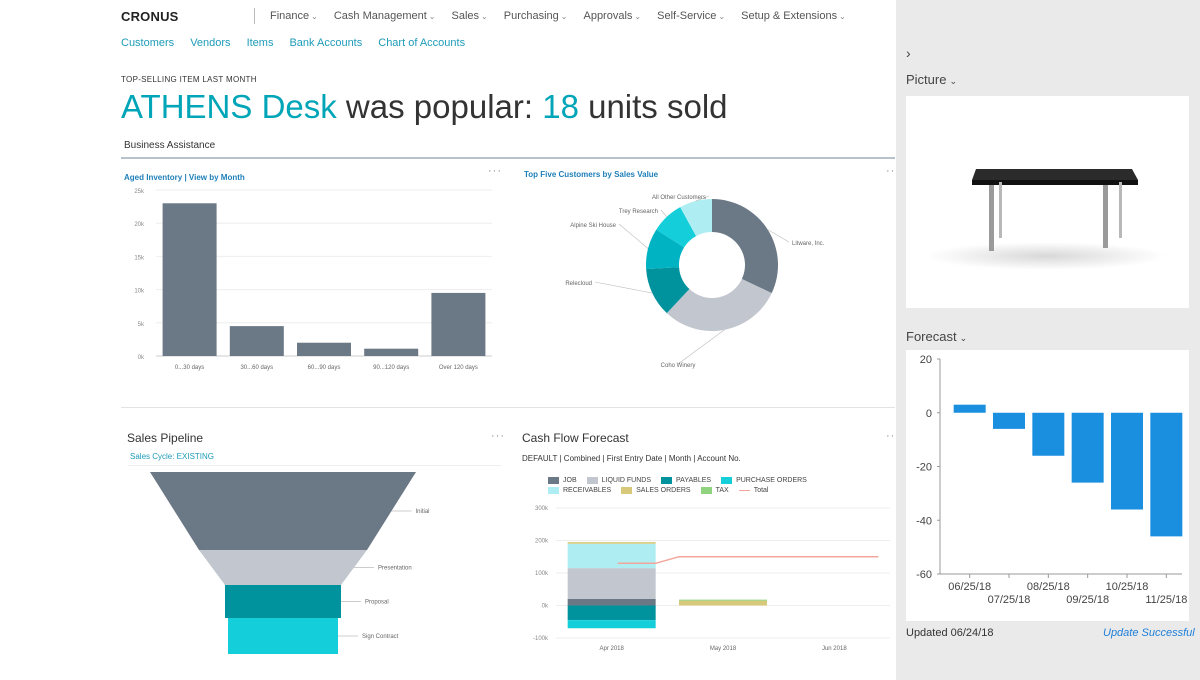 The height and width of the screenshot is (680, 1200). I want to click on picture-header: Picture ⌄, so click(931, 79).